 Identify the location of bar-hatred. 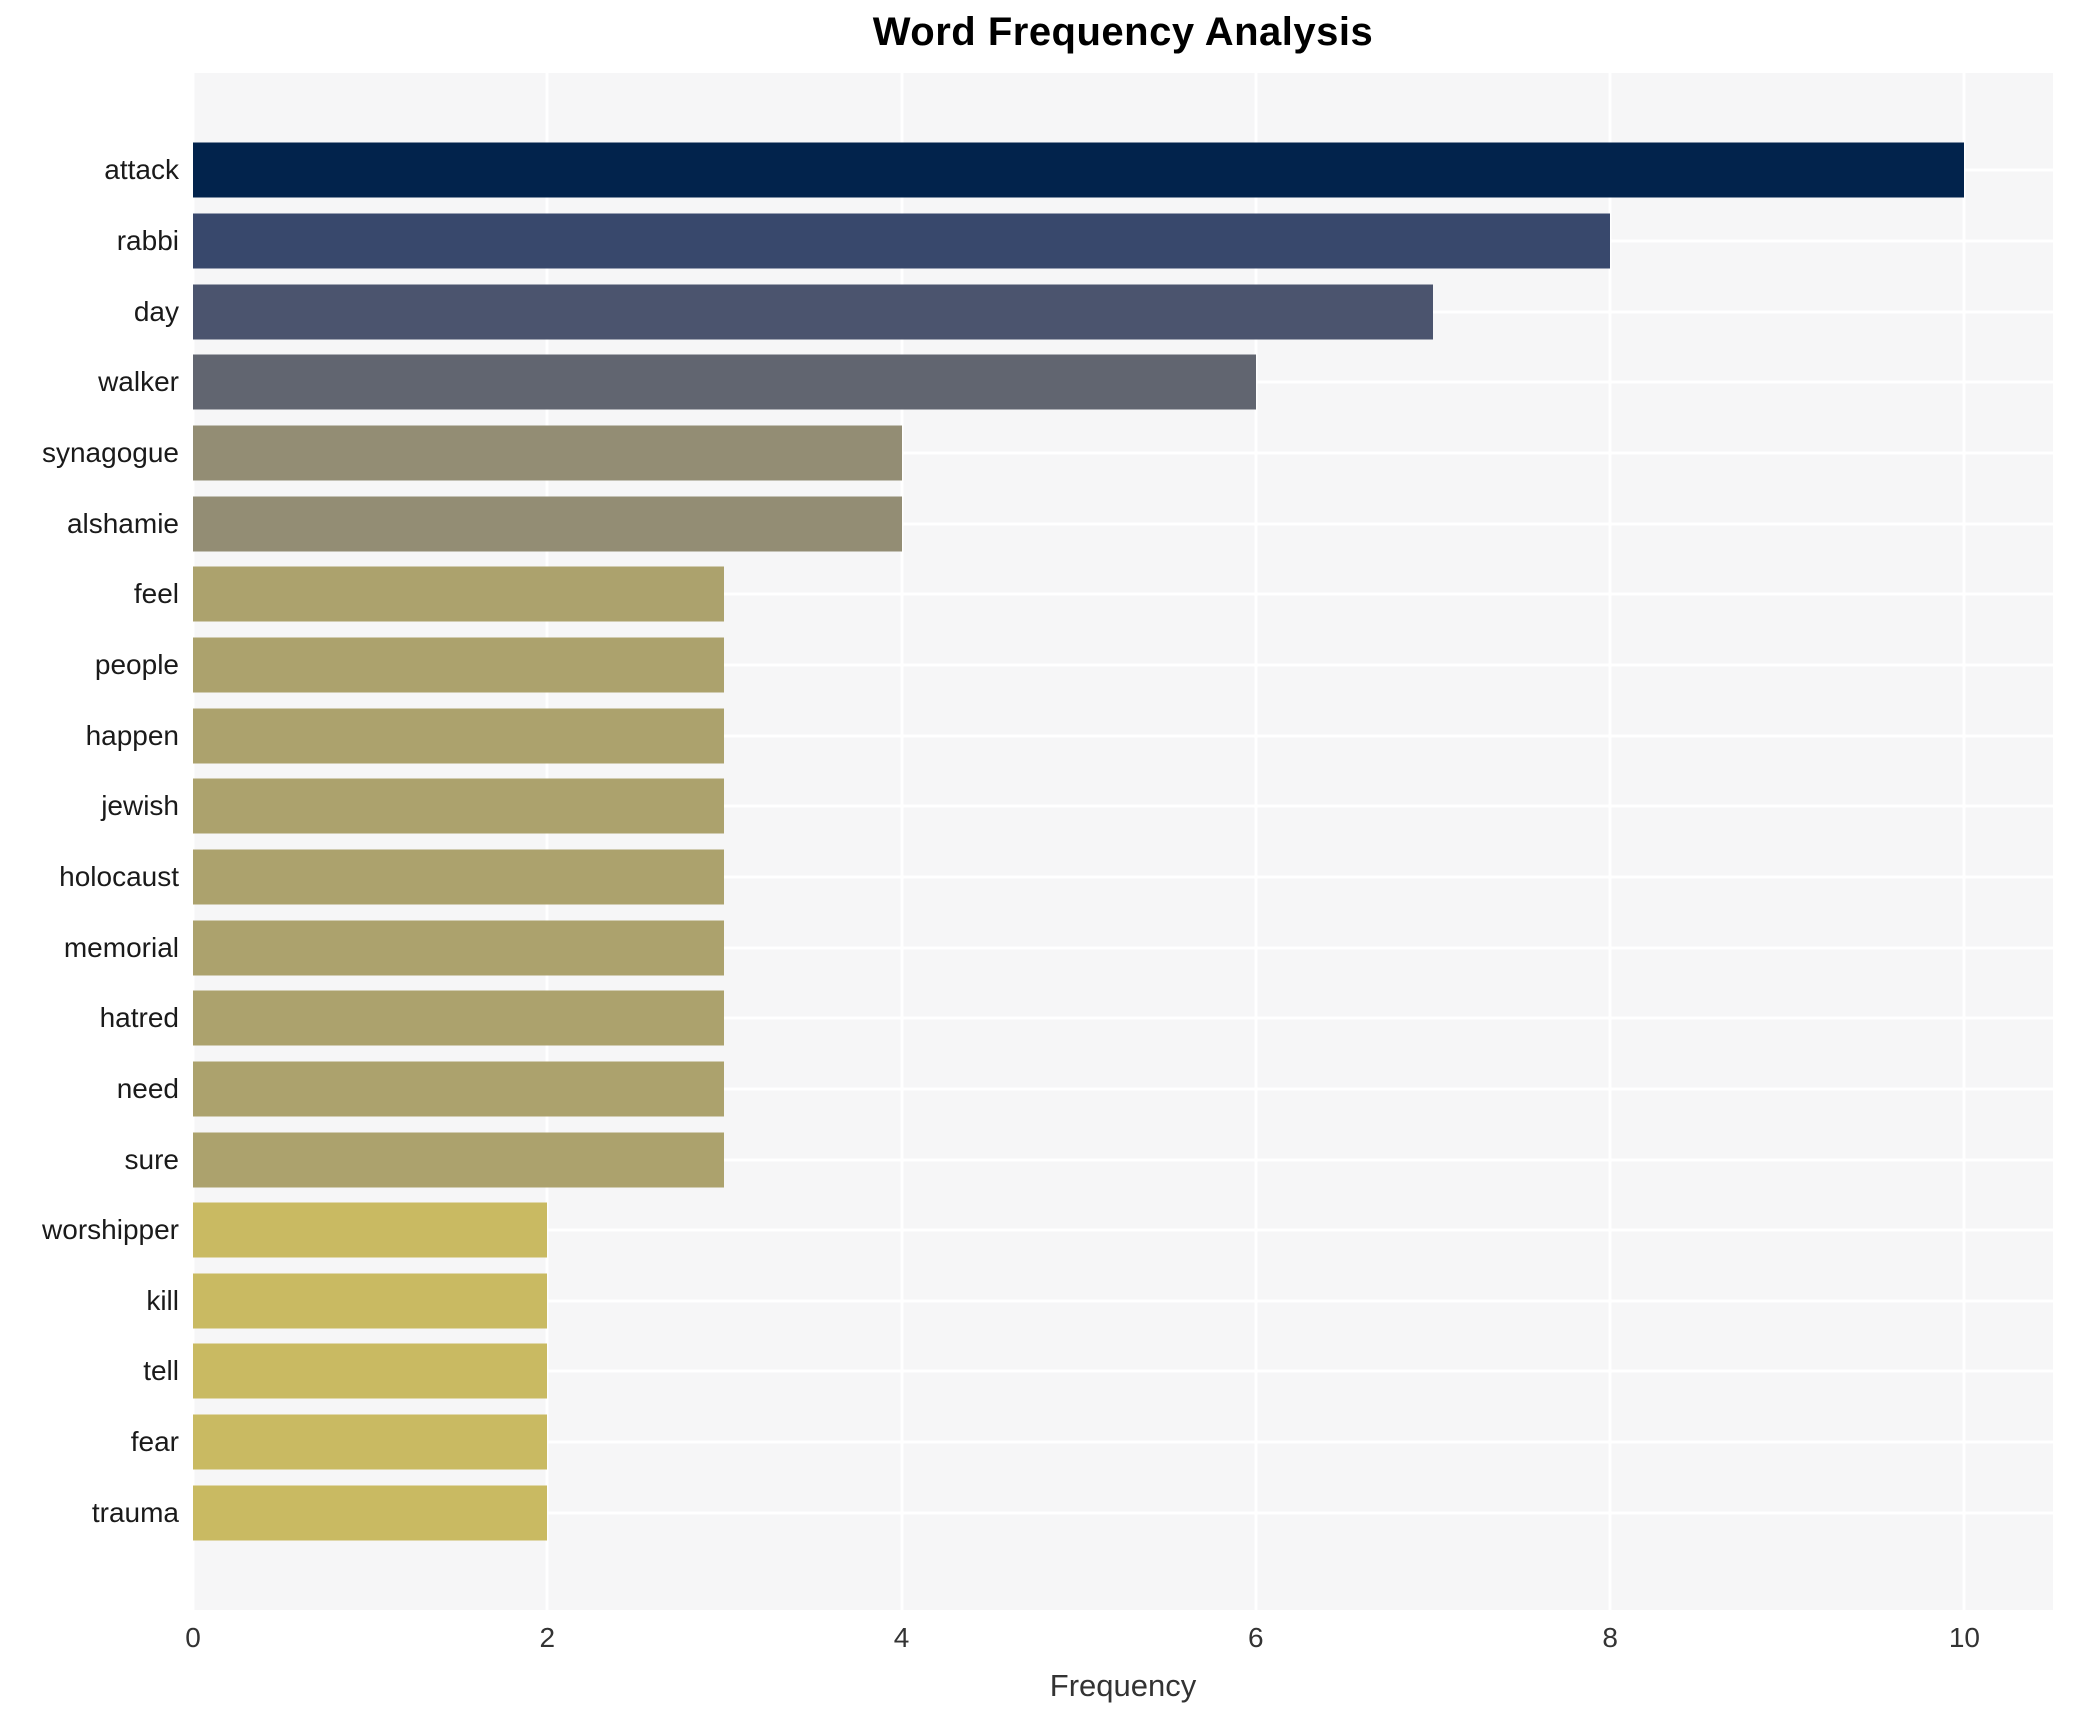
(459, 1018).